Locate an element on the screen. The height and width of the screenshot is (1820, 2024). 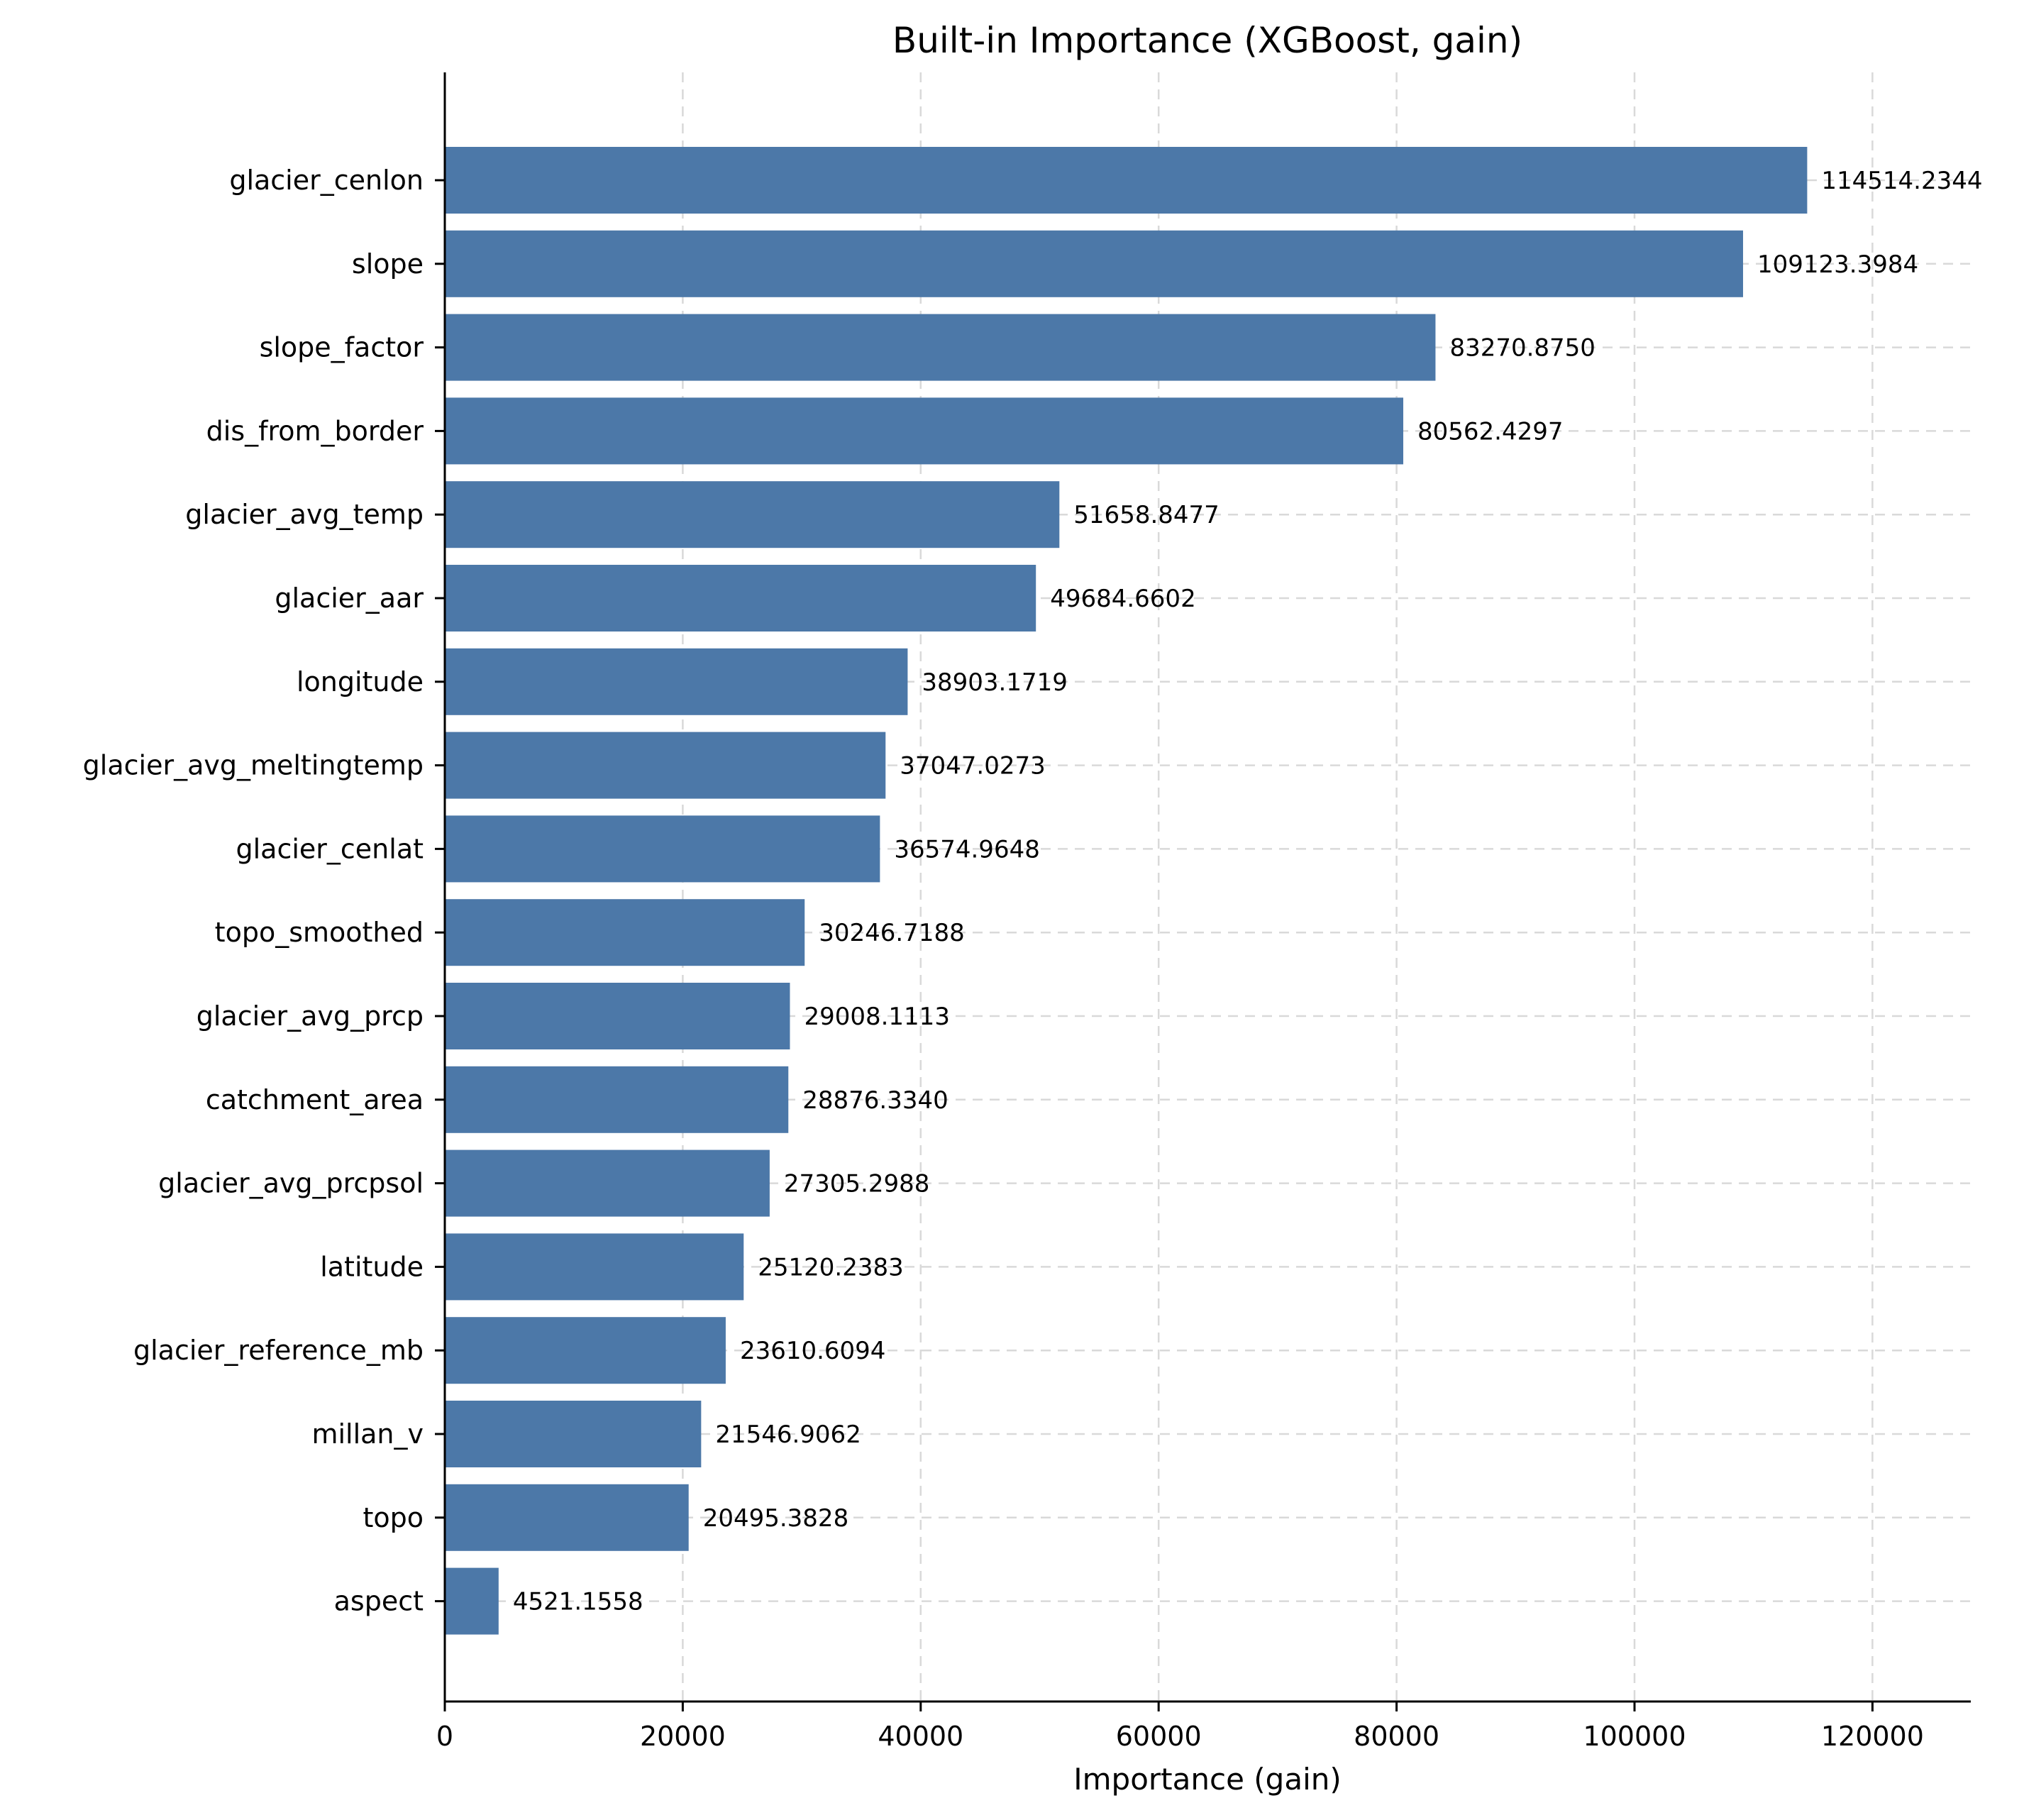
category-label: glacier_reference_mb is located at coordinates (278, 1350).